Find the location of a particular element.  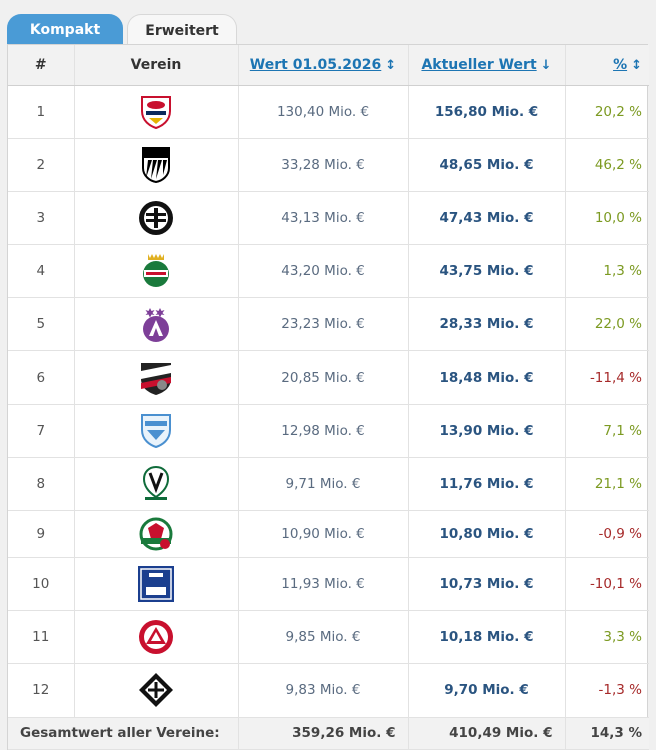

header-old-value: Wert 01.05.2026 ↕ is located at coordinates (323, 65).